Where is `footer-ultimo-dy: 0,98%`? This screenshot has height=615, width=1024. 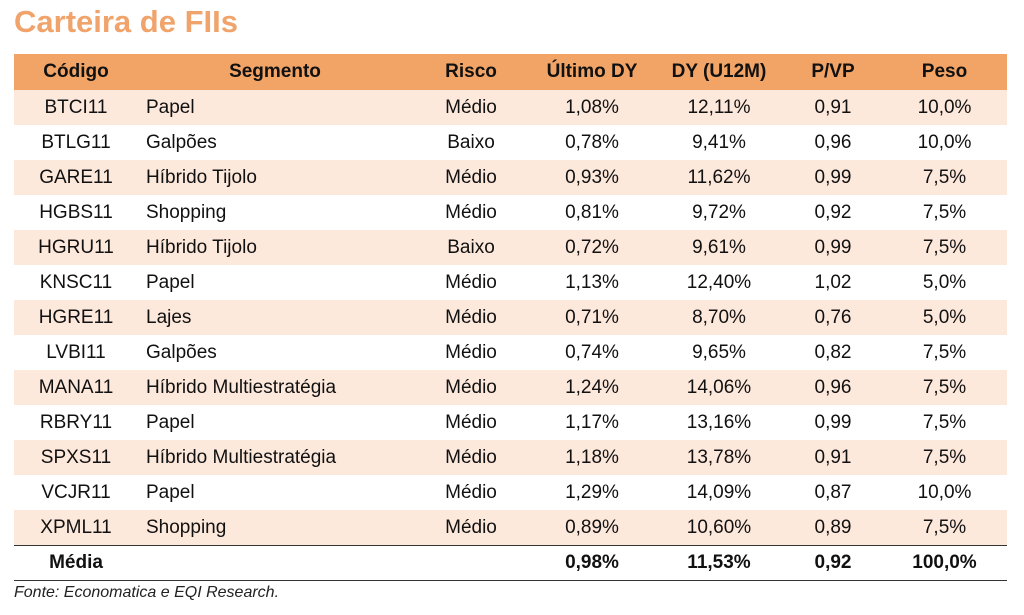
footer-ultimo-dy: 0,98% is located at coordinates (592, 563).